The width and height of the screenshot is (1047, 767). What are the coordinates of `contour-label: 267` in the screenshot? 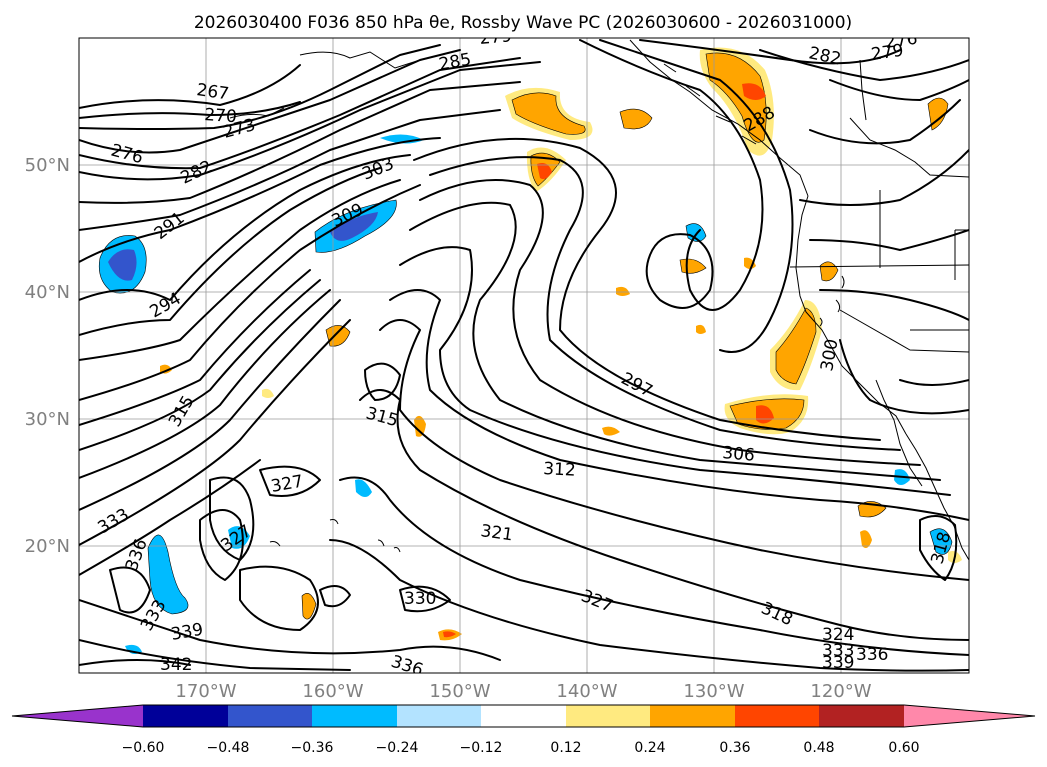 It's located at (212, 92).